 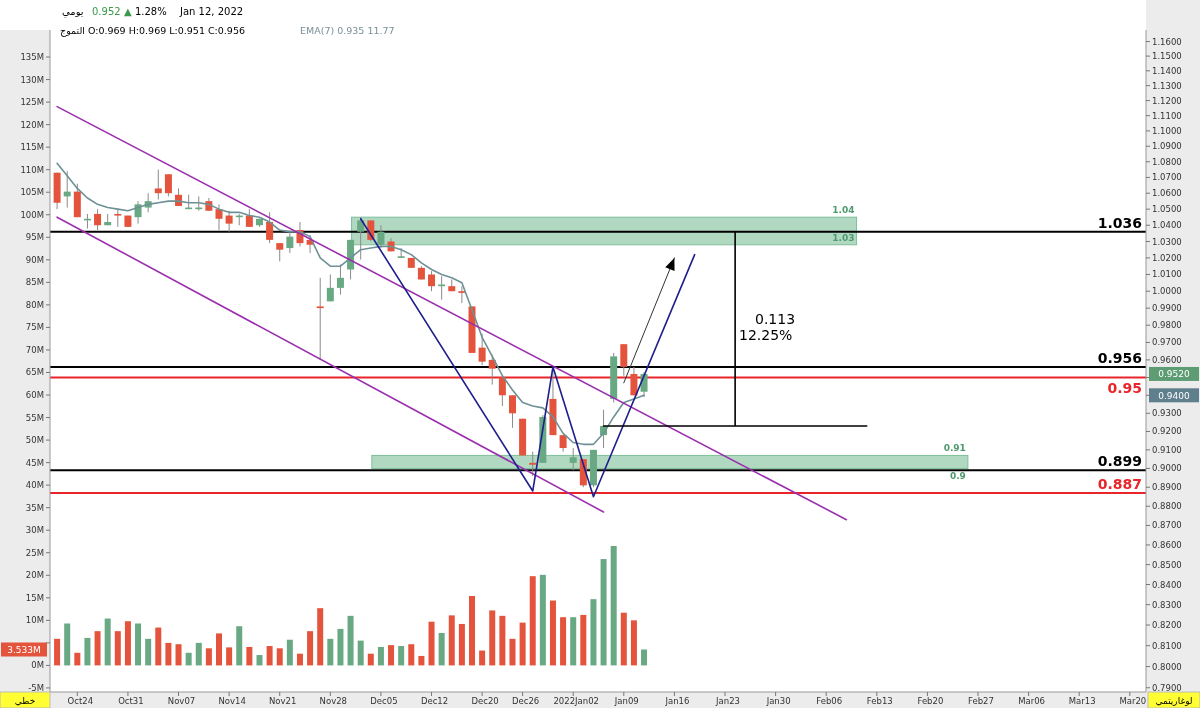 What do you see at coordinates (34, 372) in the screenshot?
I see `y2-tick-label: 65M` at bounding box center [34, 372].